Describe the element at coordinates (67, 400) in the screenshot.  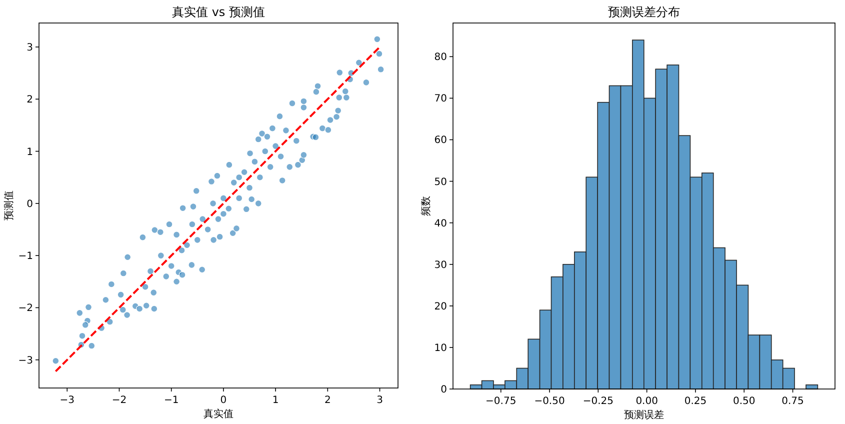
I see `x-tick-label: −3` at that location.